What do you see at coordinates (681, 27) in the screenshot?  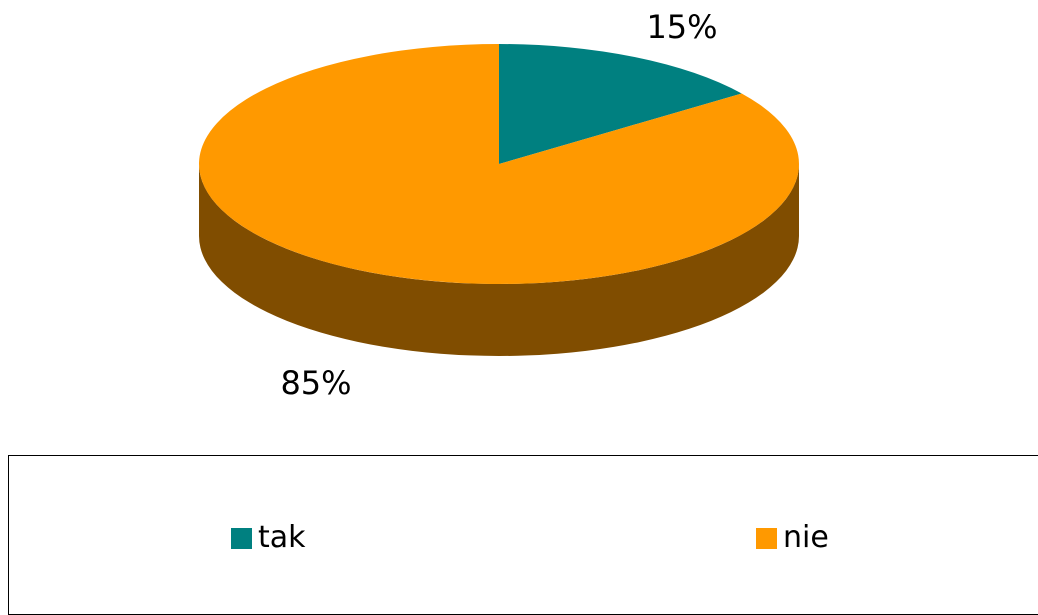 I see `data-label-tak: 15%` at bounding box center [681, 27].